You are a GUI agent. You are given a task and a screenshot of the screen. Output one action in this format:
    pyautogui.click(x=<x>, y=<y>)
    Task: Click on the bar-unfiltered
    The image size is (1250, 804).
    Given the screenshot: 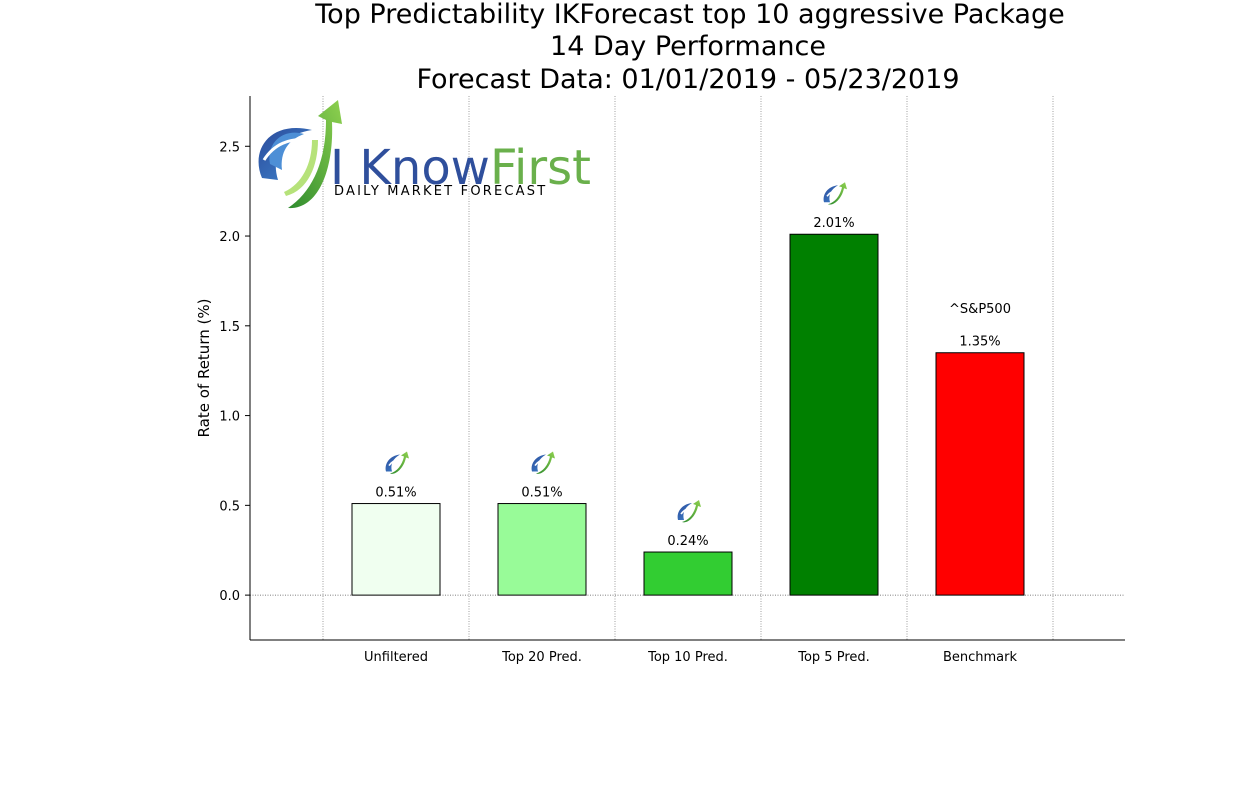 What is the action you would take?
    pyautogui.click(x=396, y=549)
    